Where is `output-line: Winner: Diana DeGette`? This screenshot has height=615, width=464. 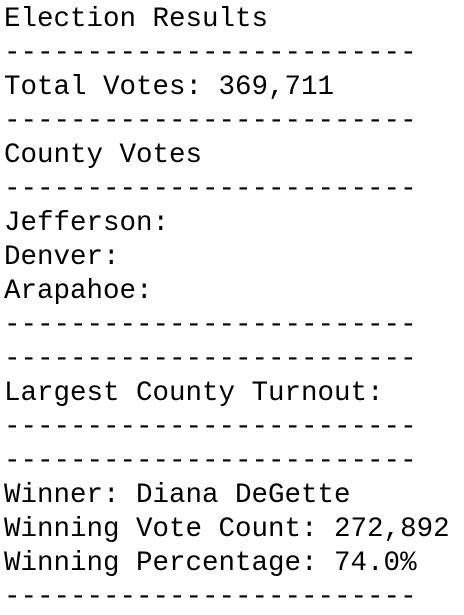
output-line: Winner: Diana DeGette is located at coordinates (177, 495).